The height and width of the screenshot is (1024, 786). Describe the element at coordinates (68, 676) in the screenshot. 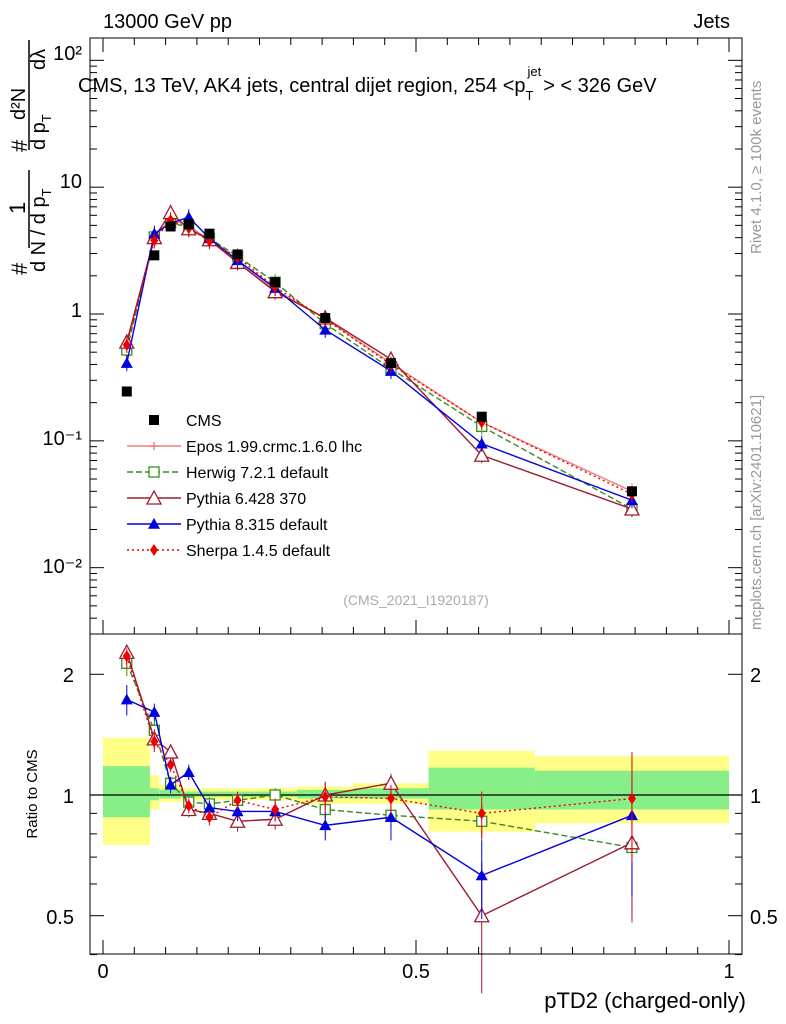

I see `ratio-tick-2-left: 2` at that location.